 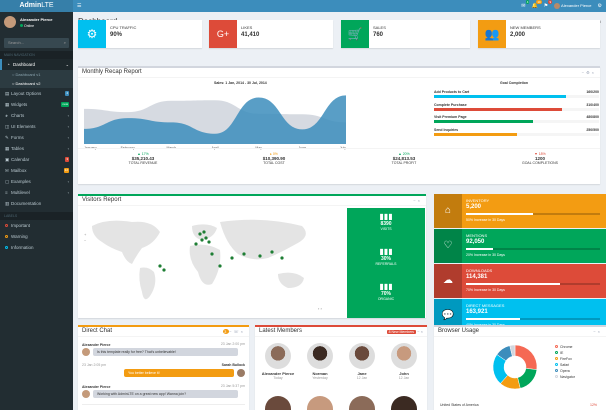 I want to click on legend-item: Opera, so click(x=565, y=372).